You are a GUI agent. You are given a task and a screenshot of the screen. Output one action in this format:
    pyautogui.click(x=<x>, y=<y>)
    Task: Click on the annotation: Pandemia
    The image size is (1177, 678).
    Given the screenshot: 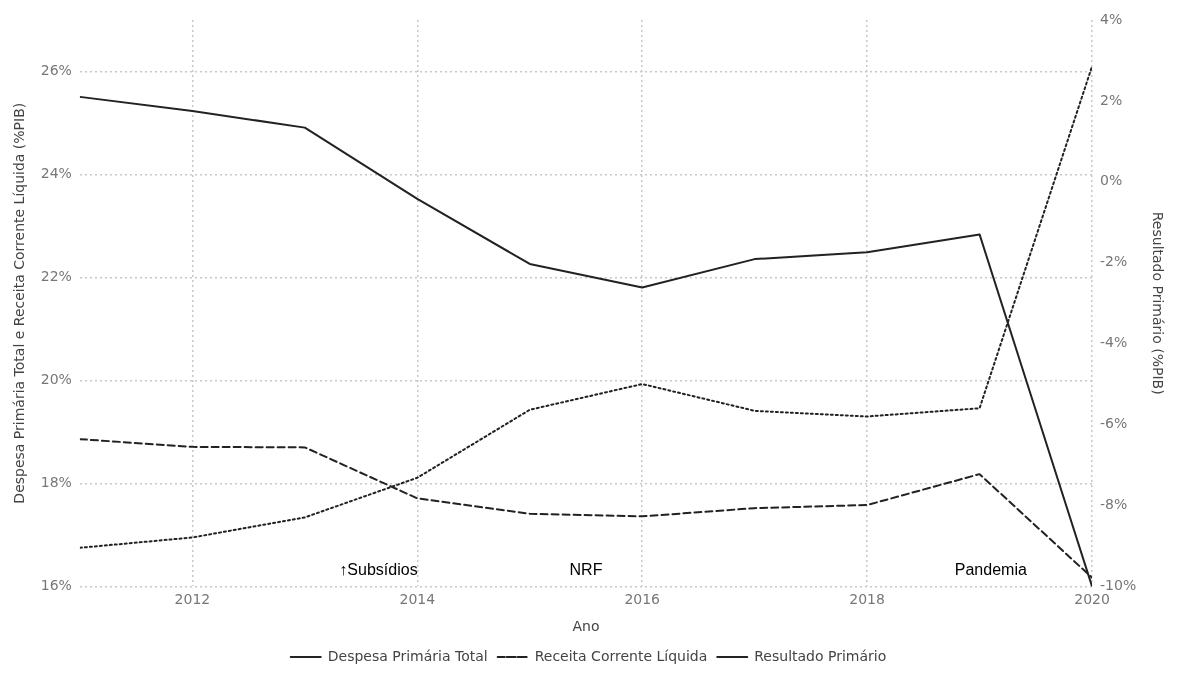 What is the action you would take?
    pyautogui.click(x=990, y=569)
    